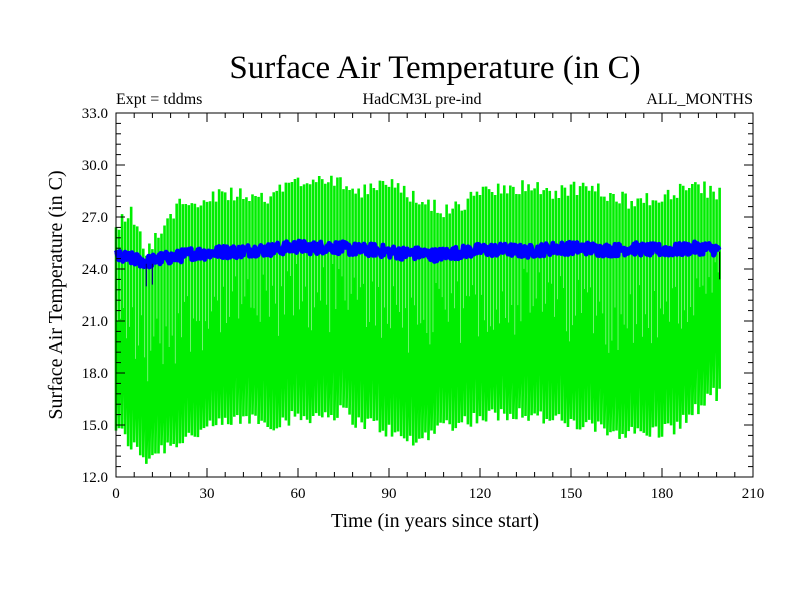 This screenshot has width=800, height=600. What do you see at coordinates (662, 494) in the screenshot?
I see `x-tick-label: 180` at bounding box center [662, 494].